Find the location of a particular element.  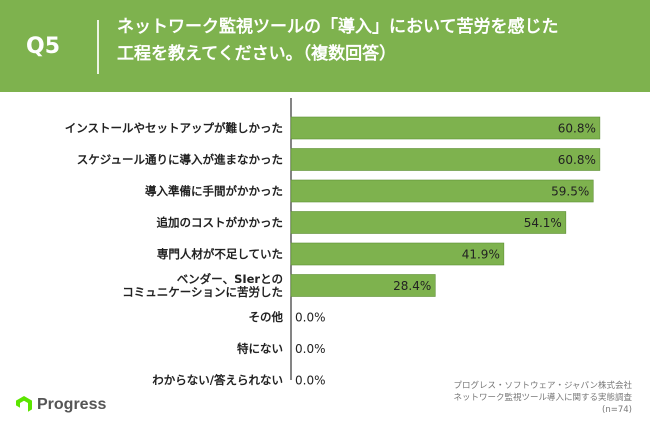

category-label: わからない/答えられない is located at coordinates (217, 380).